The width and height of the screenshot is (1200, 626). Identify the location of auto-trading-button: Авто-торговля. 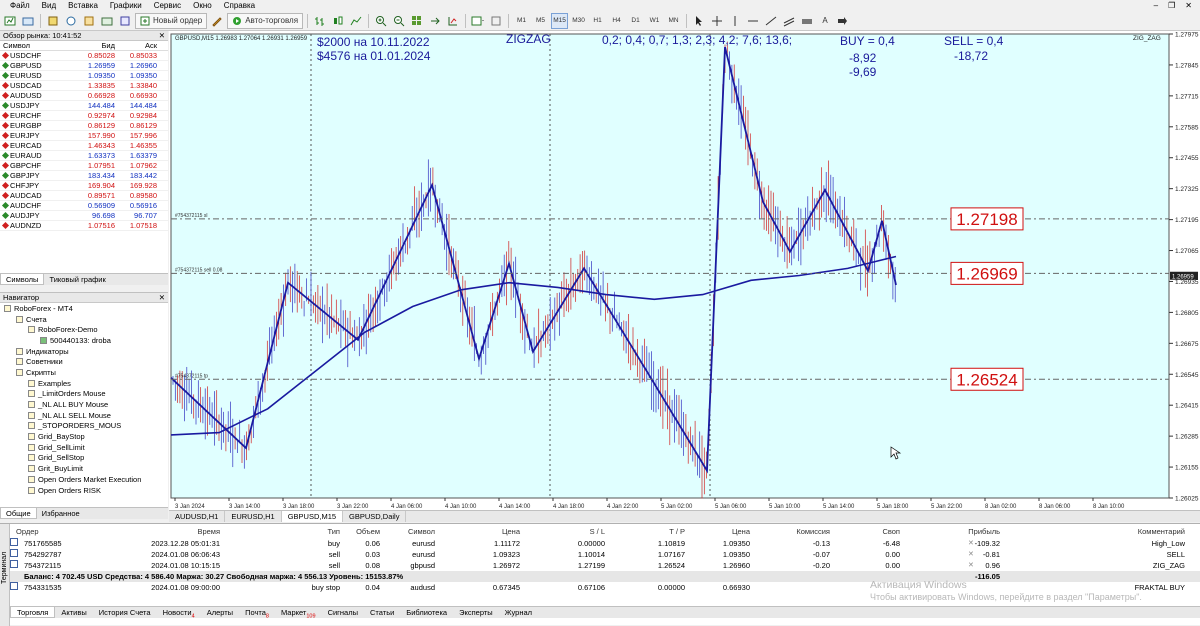
(265, 20).